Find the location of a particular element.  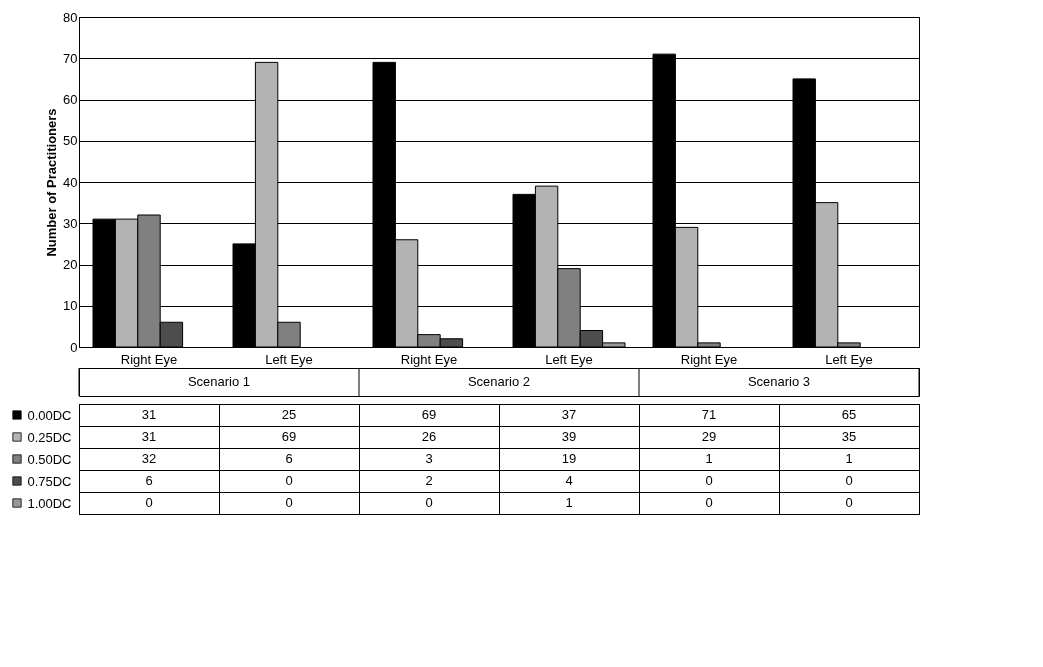

data-label: 35 is located at coordinates (849, 436).